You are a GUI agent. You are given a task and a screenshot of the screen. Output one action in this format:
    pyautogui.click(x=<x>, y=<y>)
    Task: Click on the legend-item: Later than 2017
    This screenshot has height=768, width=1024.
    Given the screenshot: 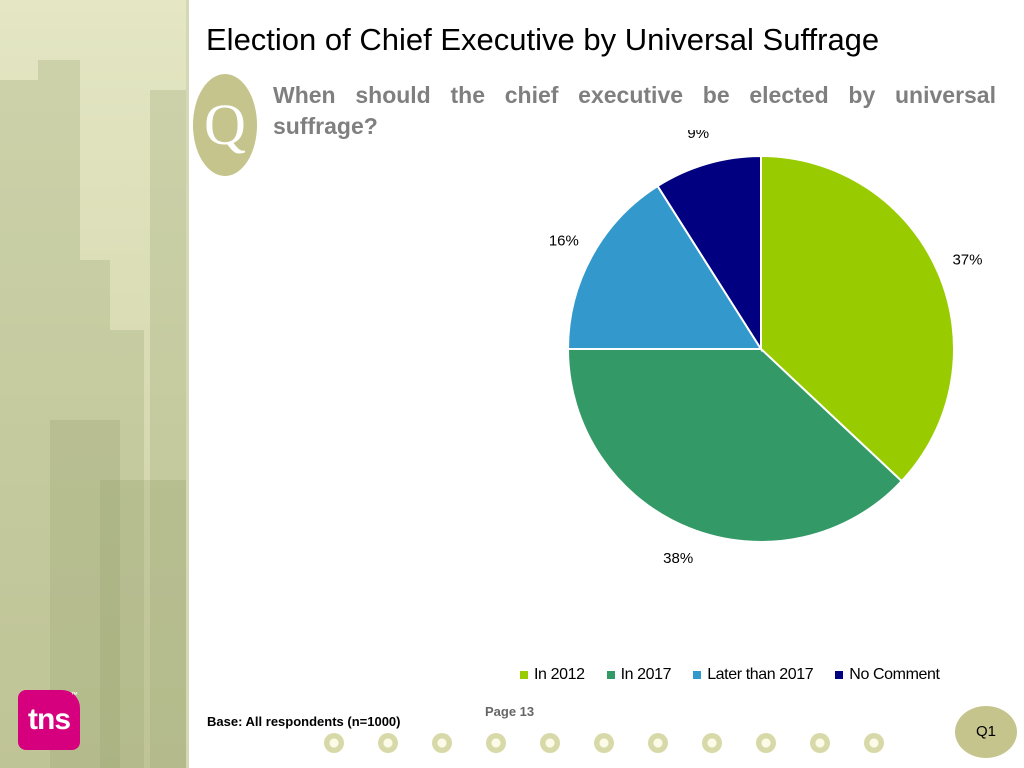 What is the action you would take?
    pyautogui.click(x=753, y=675)
    